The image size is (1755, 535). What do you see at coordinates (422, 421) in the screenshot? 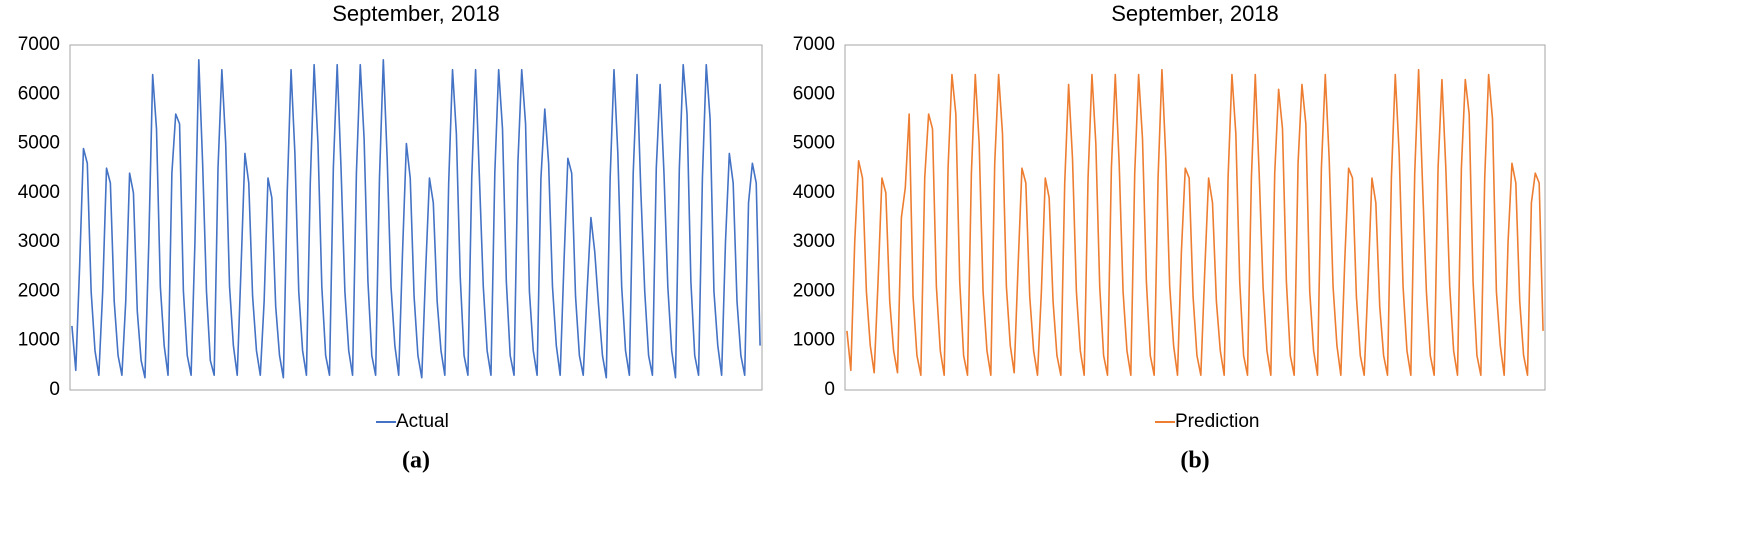
I see `legend-label: Actual` at bounding box center [422, 421].